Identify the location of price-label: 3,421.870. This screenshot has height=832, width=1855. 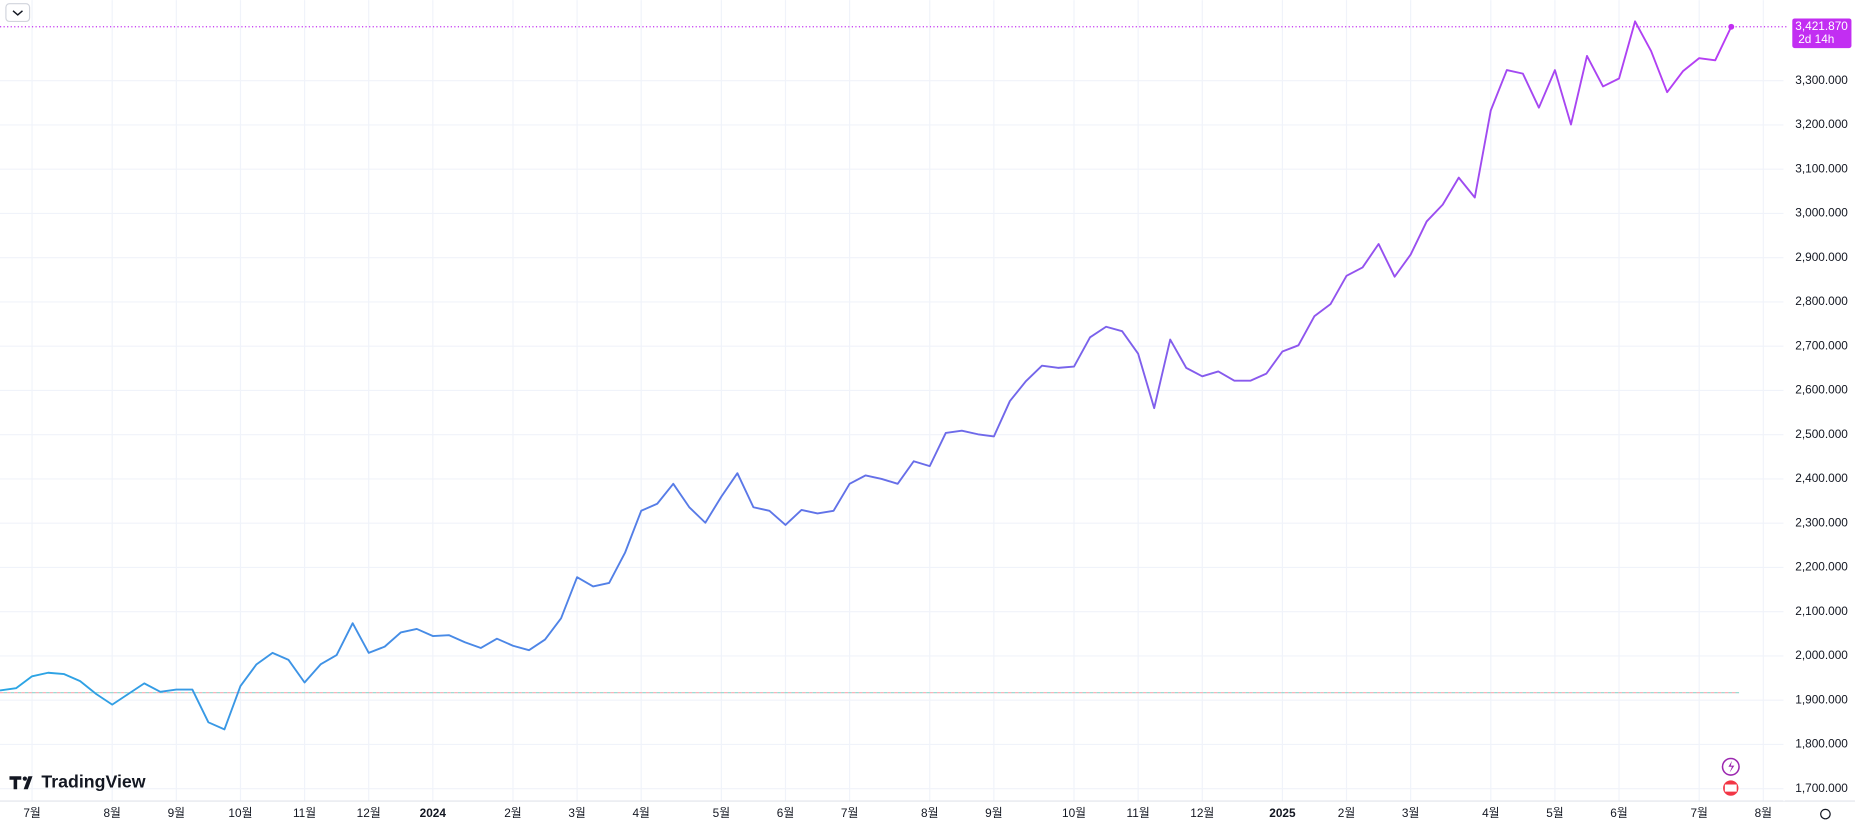
(1821, 26).